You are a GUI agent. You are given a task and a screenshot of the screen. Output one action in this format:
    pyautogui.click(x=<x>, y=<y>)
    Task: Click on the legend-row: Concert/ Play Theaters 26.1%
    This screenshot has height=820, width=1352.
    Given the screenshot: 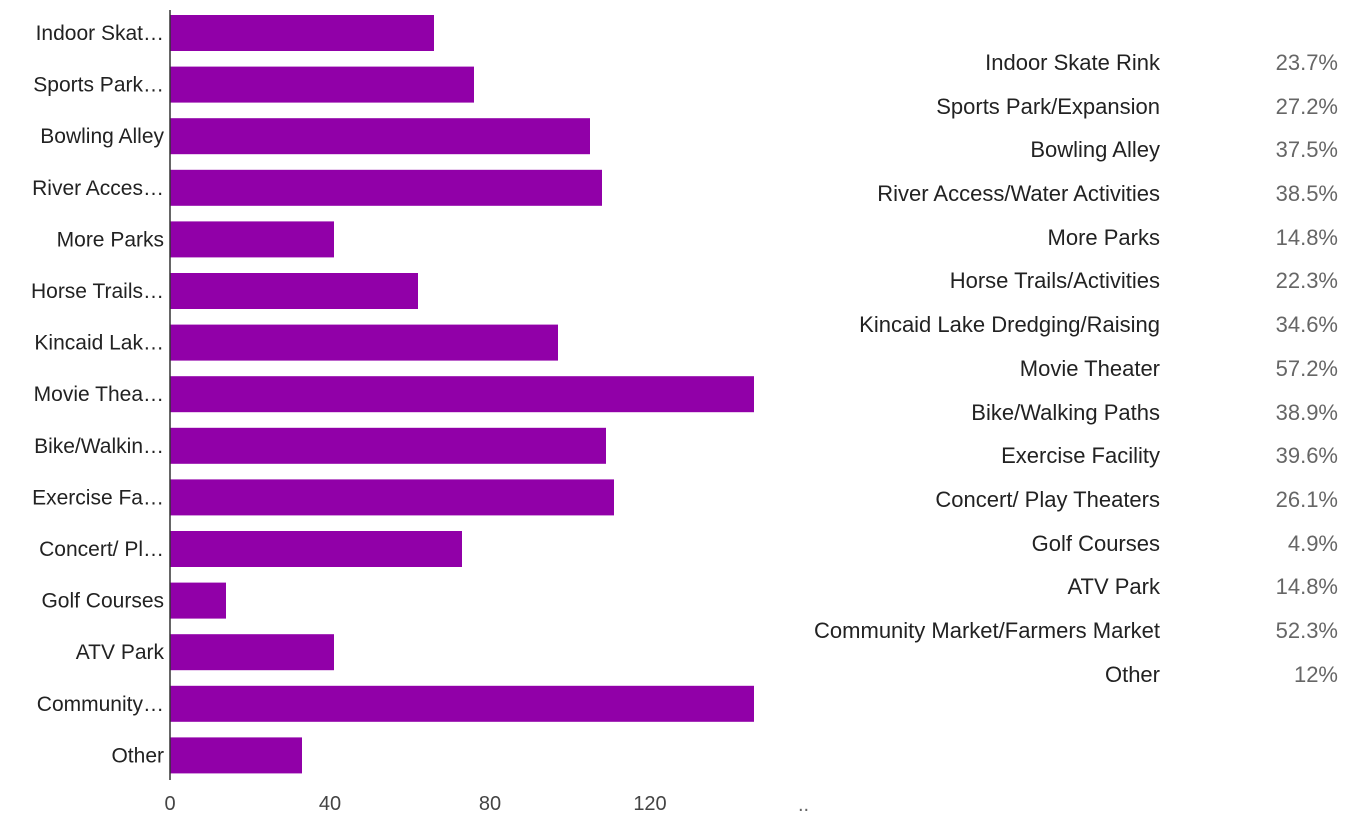 What is the action you would take?
    pyautogui.click(x=1050, y=501)
    